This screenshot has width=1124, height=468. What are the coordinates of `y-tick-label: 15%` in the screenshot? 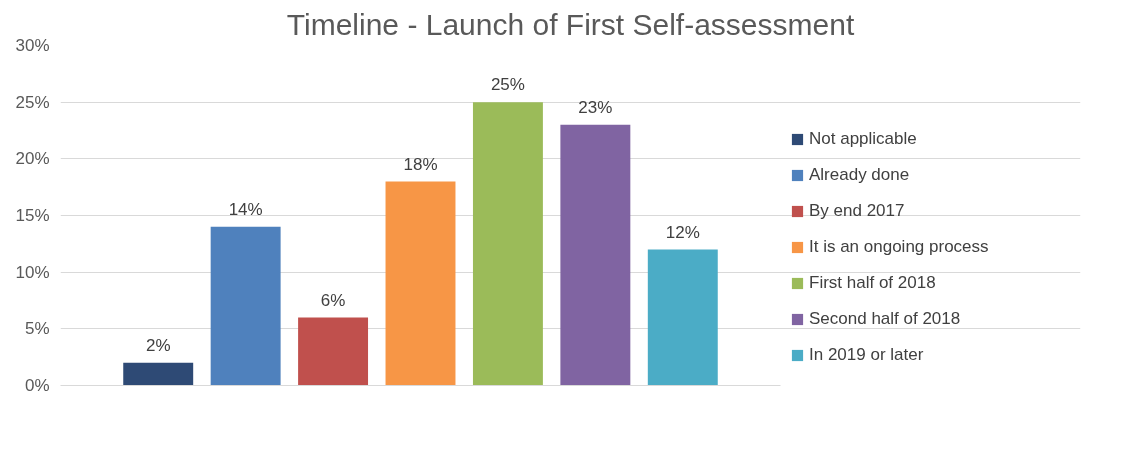 It's located at (32, 215).